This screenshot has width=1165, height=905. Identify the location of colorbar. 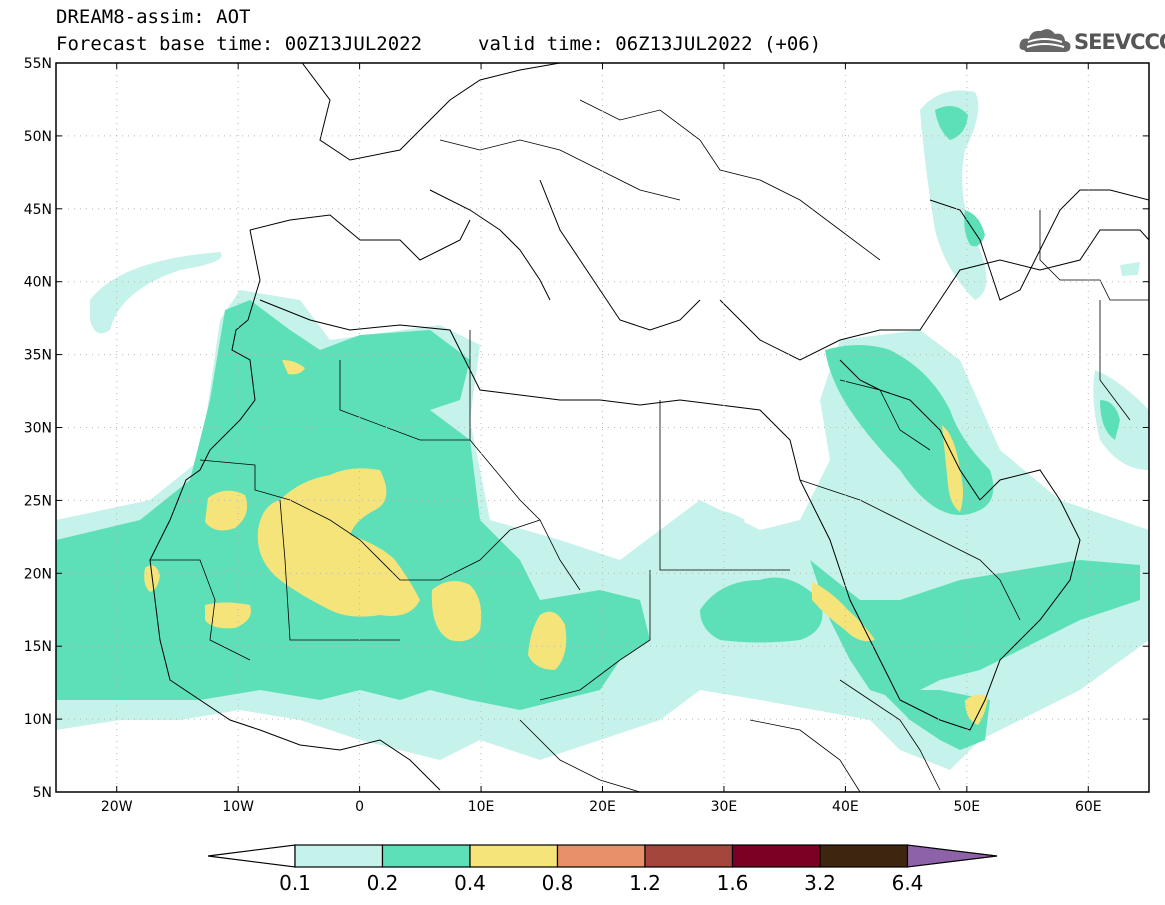
(602, 856).